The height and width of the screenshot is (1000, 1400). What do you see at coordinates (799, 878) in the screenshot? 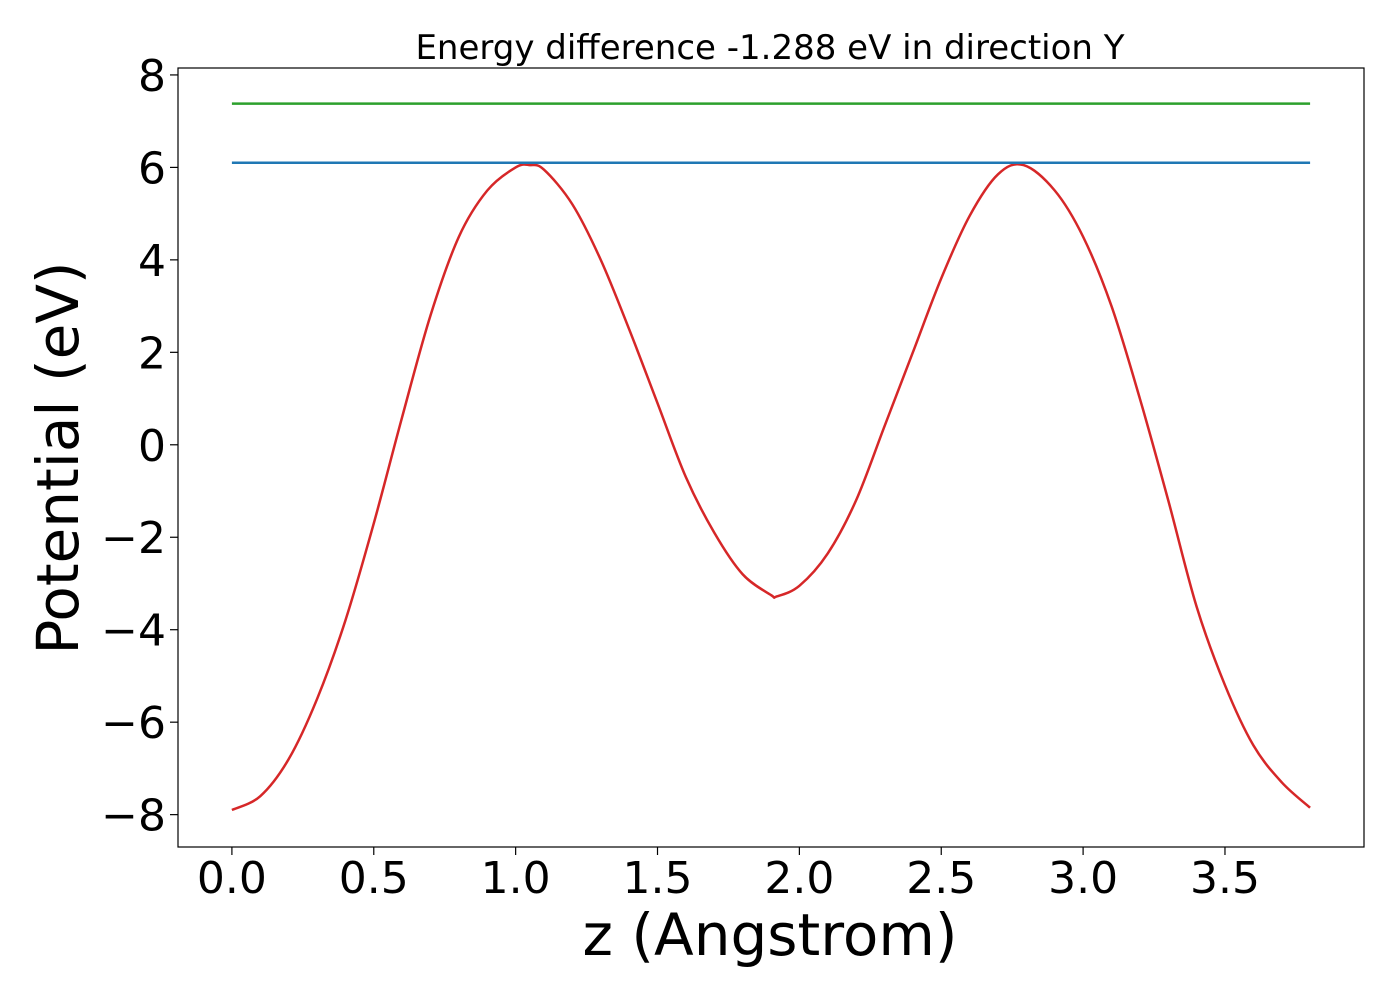
I see `x-tick-label: 2.0` at bounding box center [799, 878].